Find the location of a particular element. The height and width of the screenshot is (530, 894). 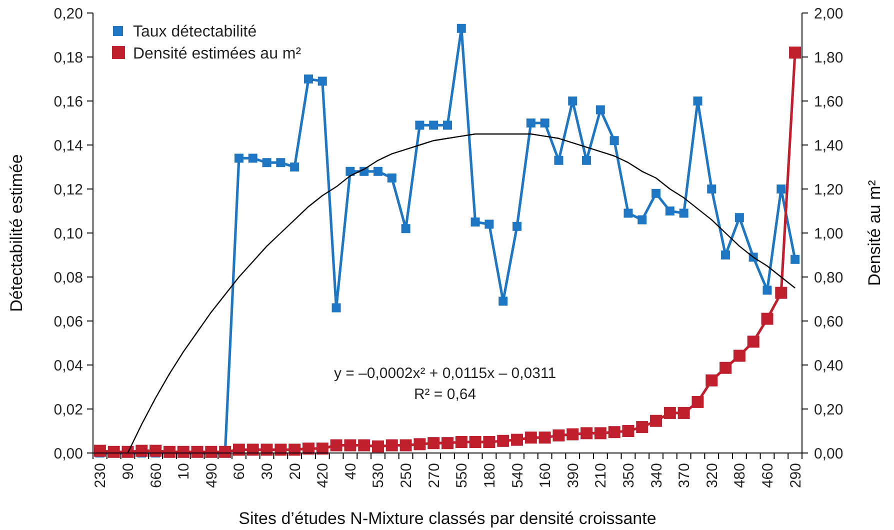

x-tick-label: 60 is located at coordinates (239, 471).